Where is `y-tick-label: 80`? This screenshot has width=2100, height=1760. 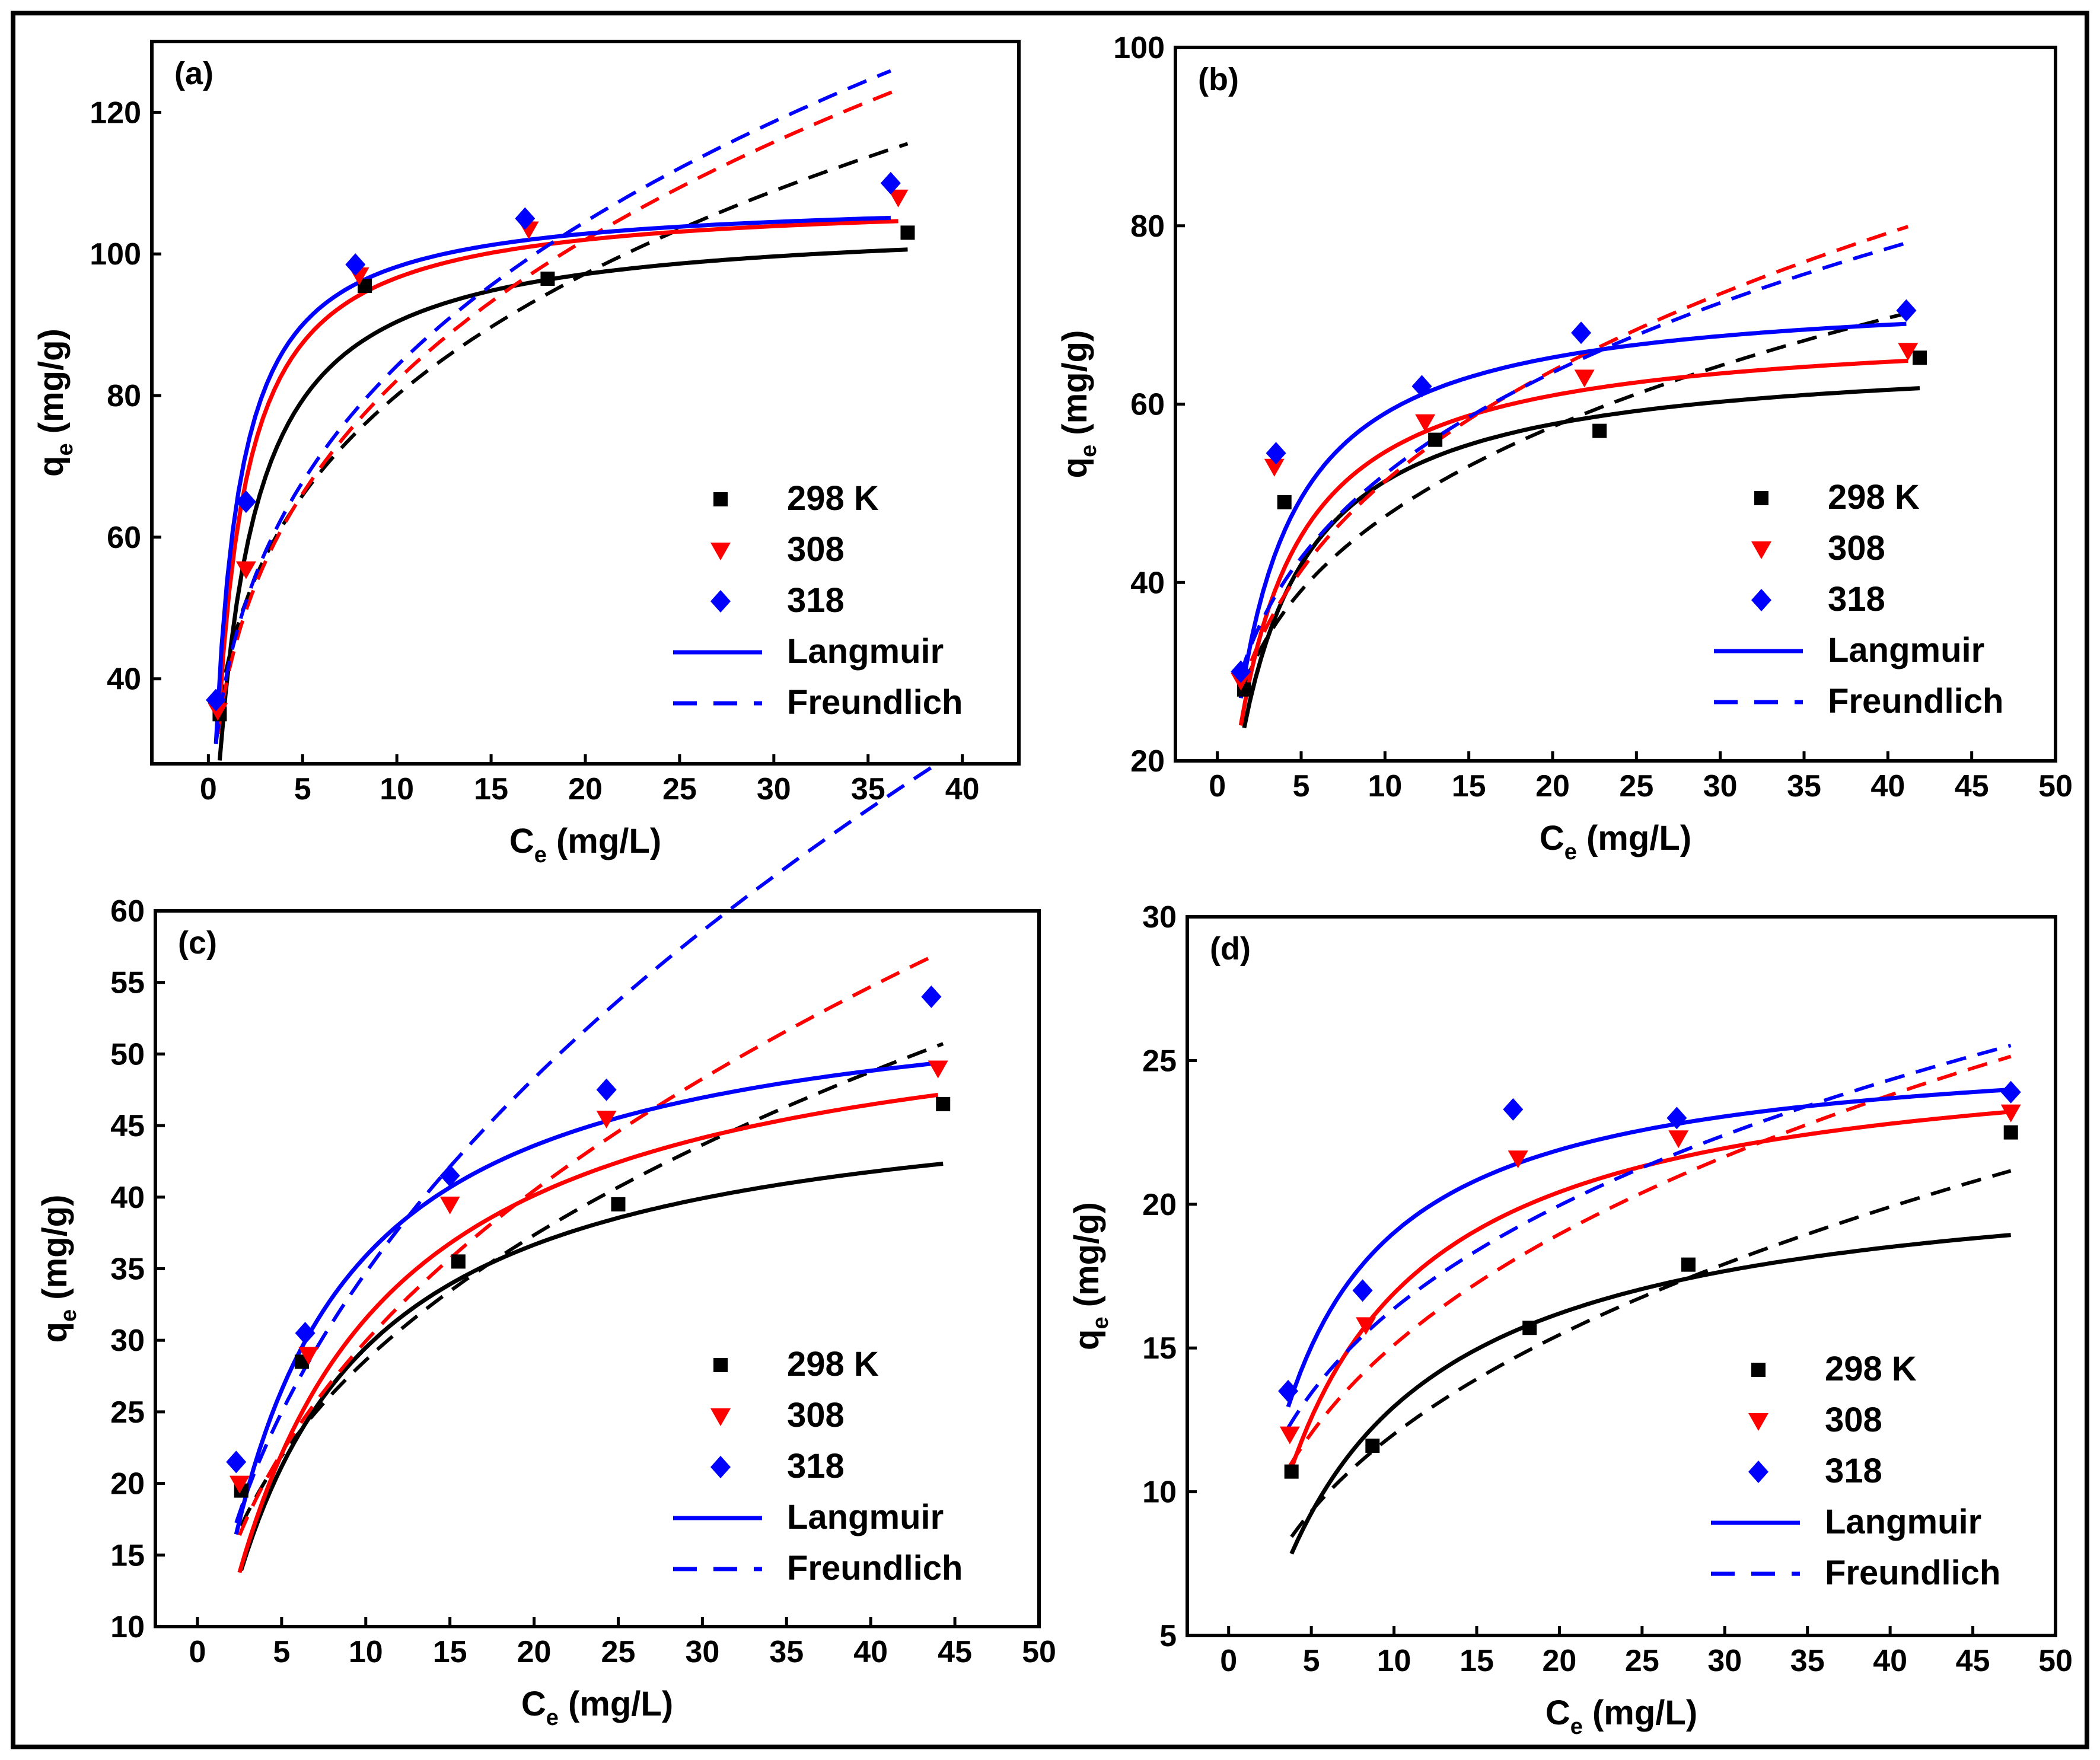
y-tick-label: 80 is located at coordinates (124, 396).